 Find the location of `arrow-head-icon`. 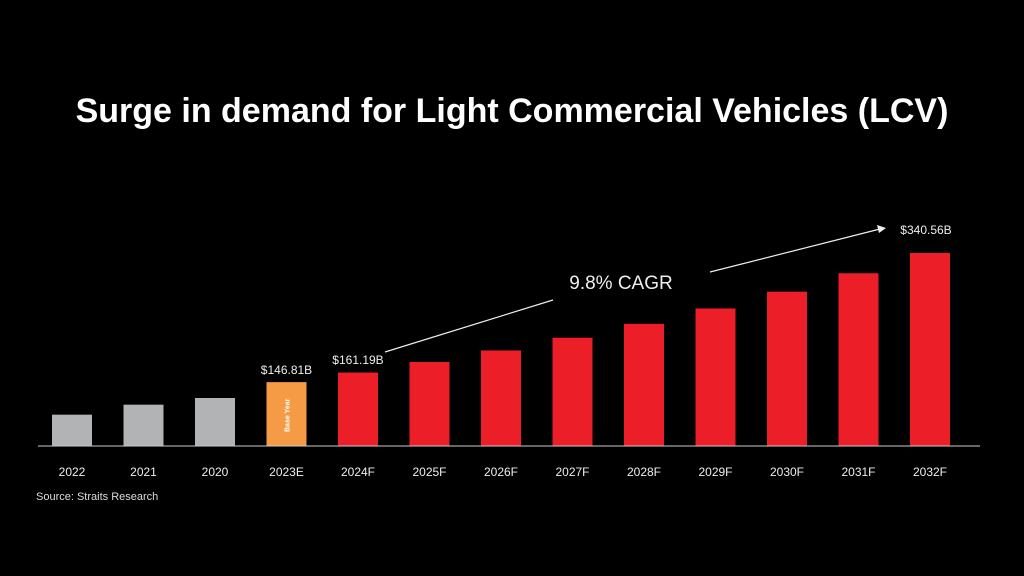

arrow-head-icon is located at coordinates (881, 229).